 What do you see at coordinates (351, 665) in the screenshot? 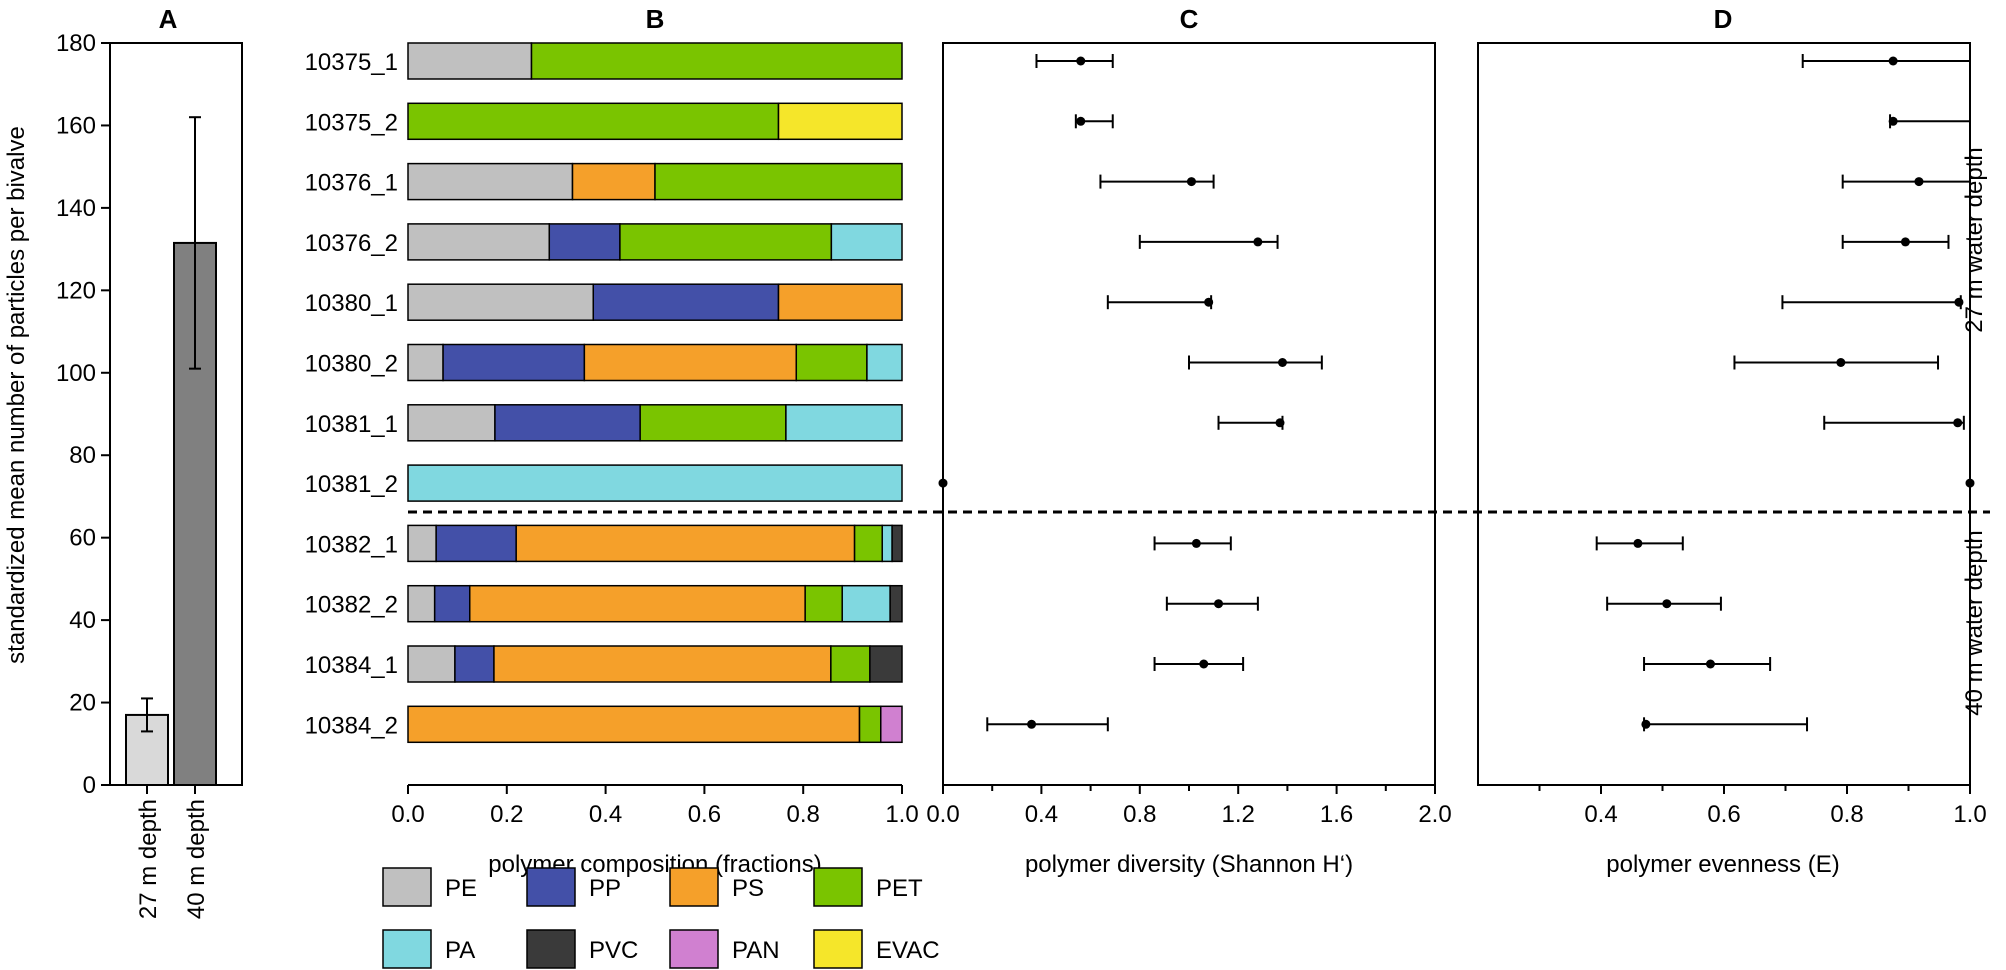
I see `sample-label: 10384_1` at bounding box center [351, 665].